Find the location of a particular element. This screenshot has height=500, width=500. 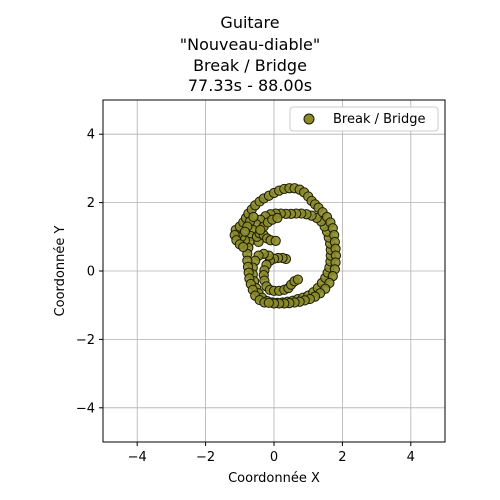

chart-title-line-4: 77.33s - 88.00s is located at coordinates (250, 85).